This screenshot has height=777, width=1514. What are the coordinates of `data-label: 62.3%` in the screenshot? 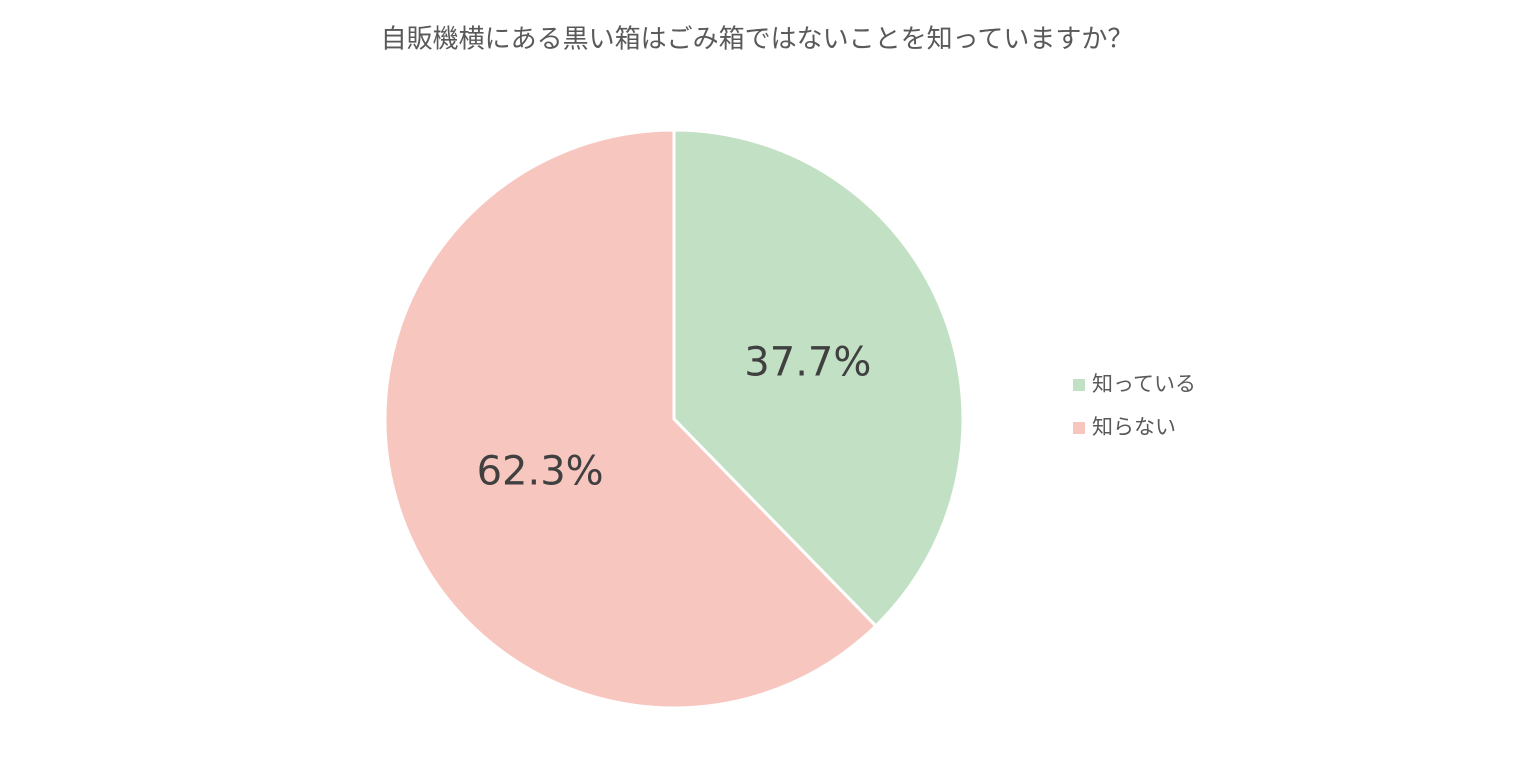 It's located at (540, 471).